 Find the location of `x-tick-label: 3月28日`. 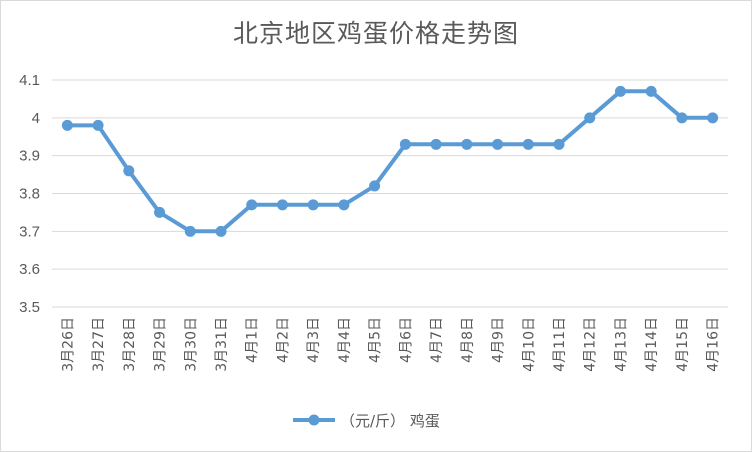

x-tick-label: 3月28日 is located at coordinates (130, 344).